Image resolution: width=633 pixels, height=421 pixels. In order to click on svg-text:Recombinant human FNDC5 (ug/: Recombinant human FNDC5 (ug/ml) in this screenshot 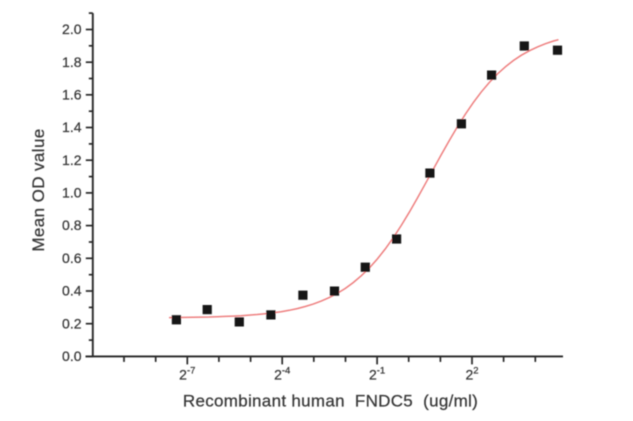, I will do `click(330, 401)`.